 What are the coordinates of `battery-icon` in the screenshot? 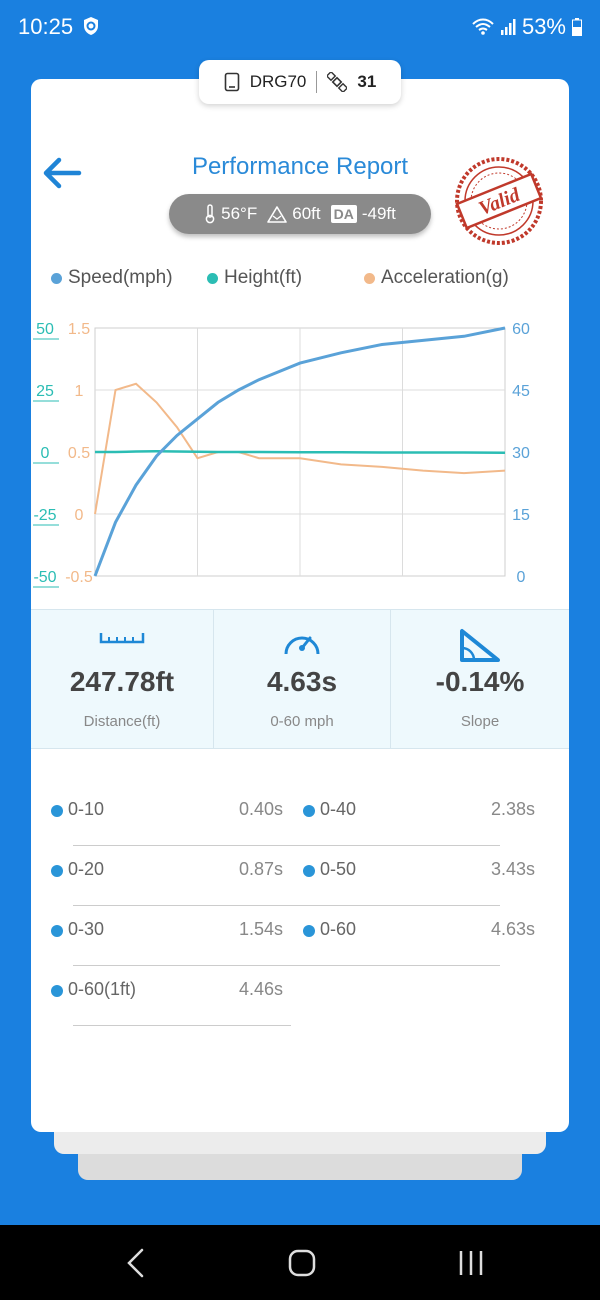 It's located at (577, 27).